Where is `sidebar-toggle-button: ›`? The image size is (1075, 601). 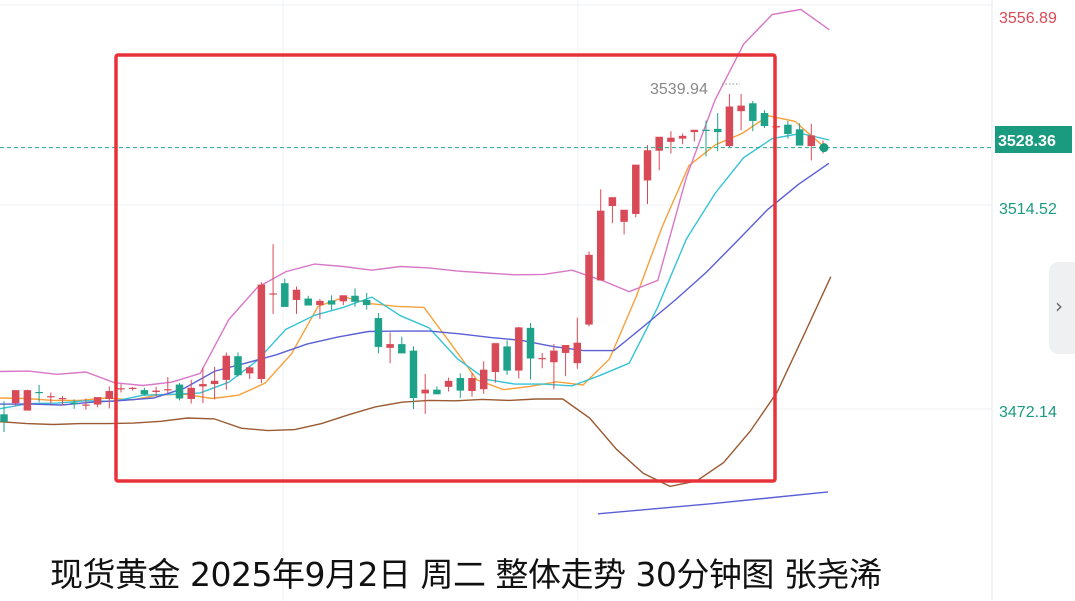
sidebar-toggle-button: › is located at coordinates (1062, 308).